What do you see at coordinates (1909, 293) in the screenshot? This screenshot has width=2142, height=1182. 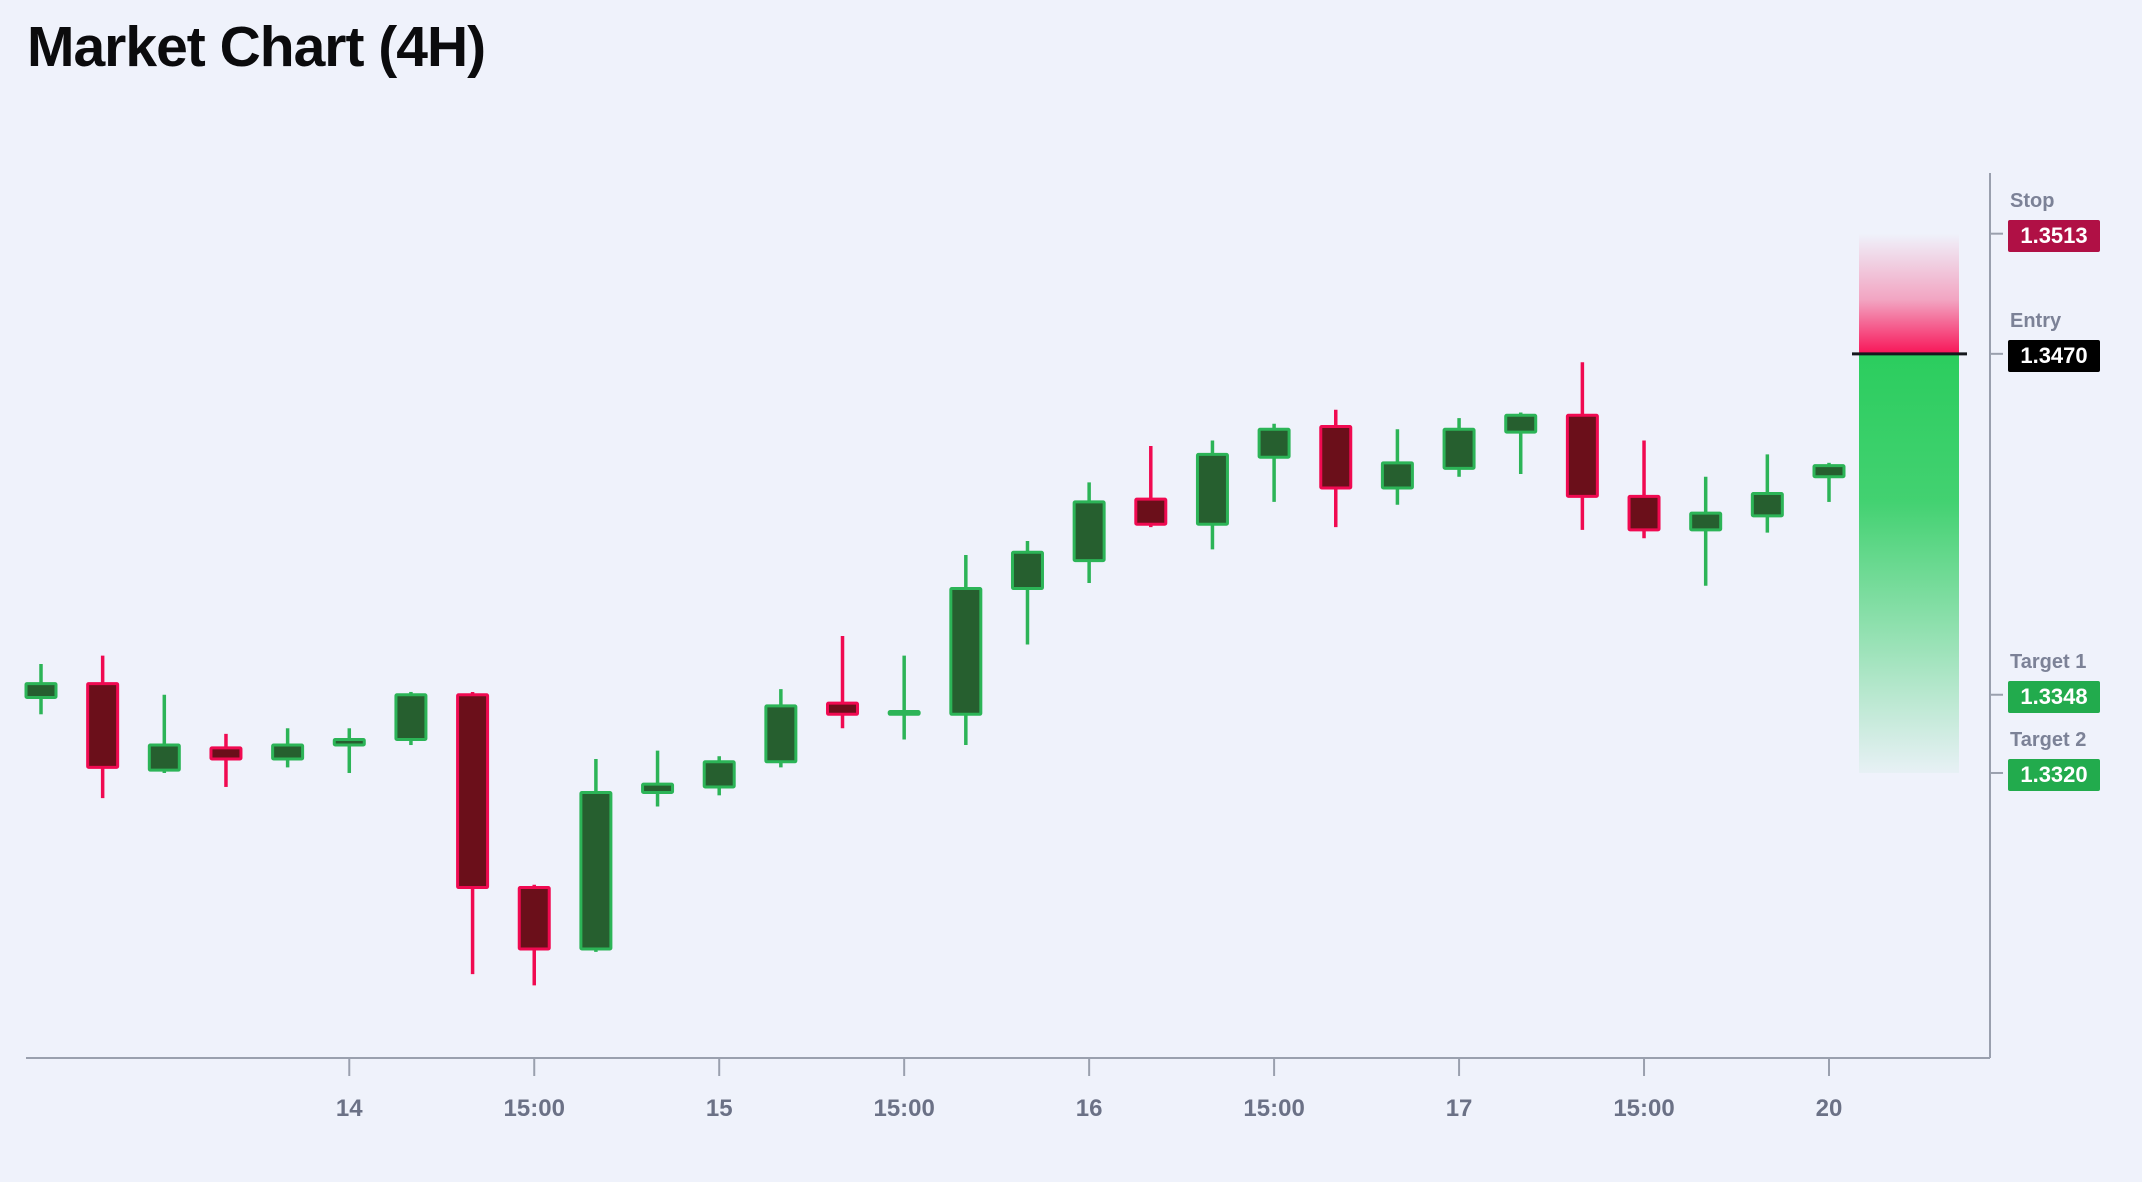 I see `risk-zone` at bounding box center [1909, 293].